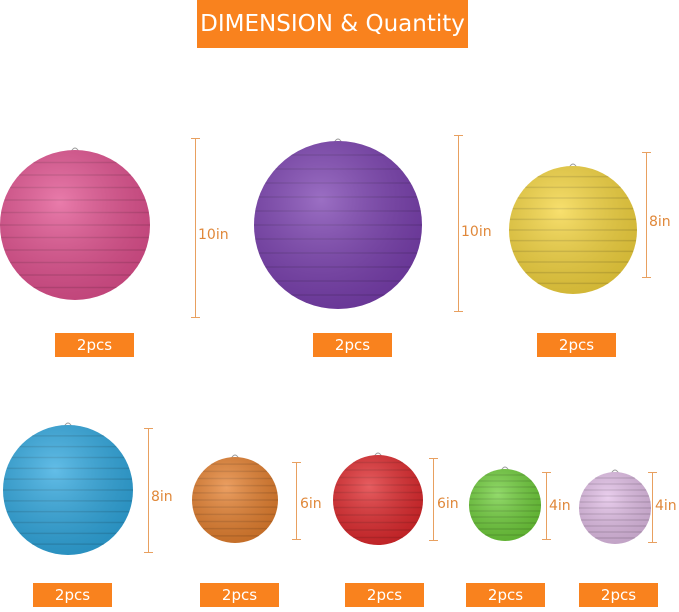 The image size is (679, 612). I want to click on title-banner: DIMENSION & Quantity, so click(332, 24).